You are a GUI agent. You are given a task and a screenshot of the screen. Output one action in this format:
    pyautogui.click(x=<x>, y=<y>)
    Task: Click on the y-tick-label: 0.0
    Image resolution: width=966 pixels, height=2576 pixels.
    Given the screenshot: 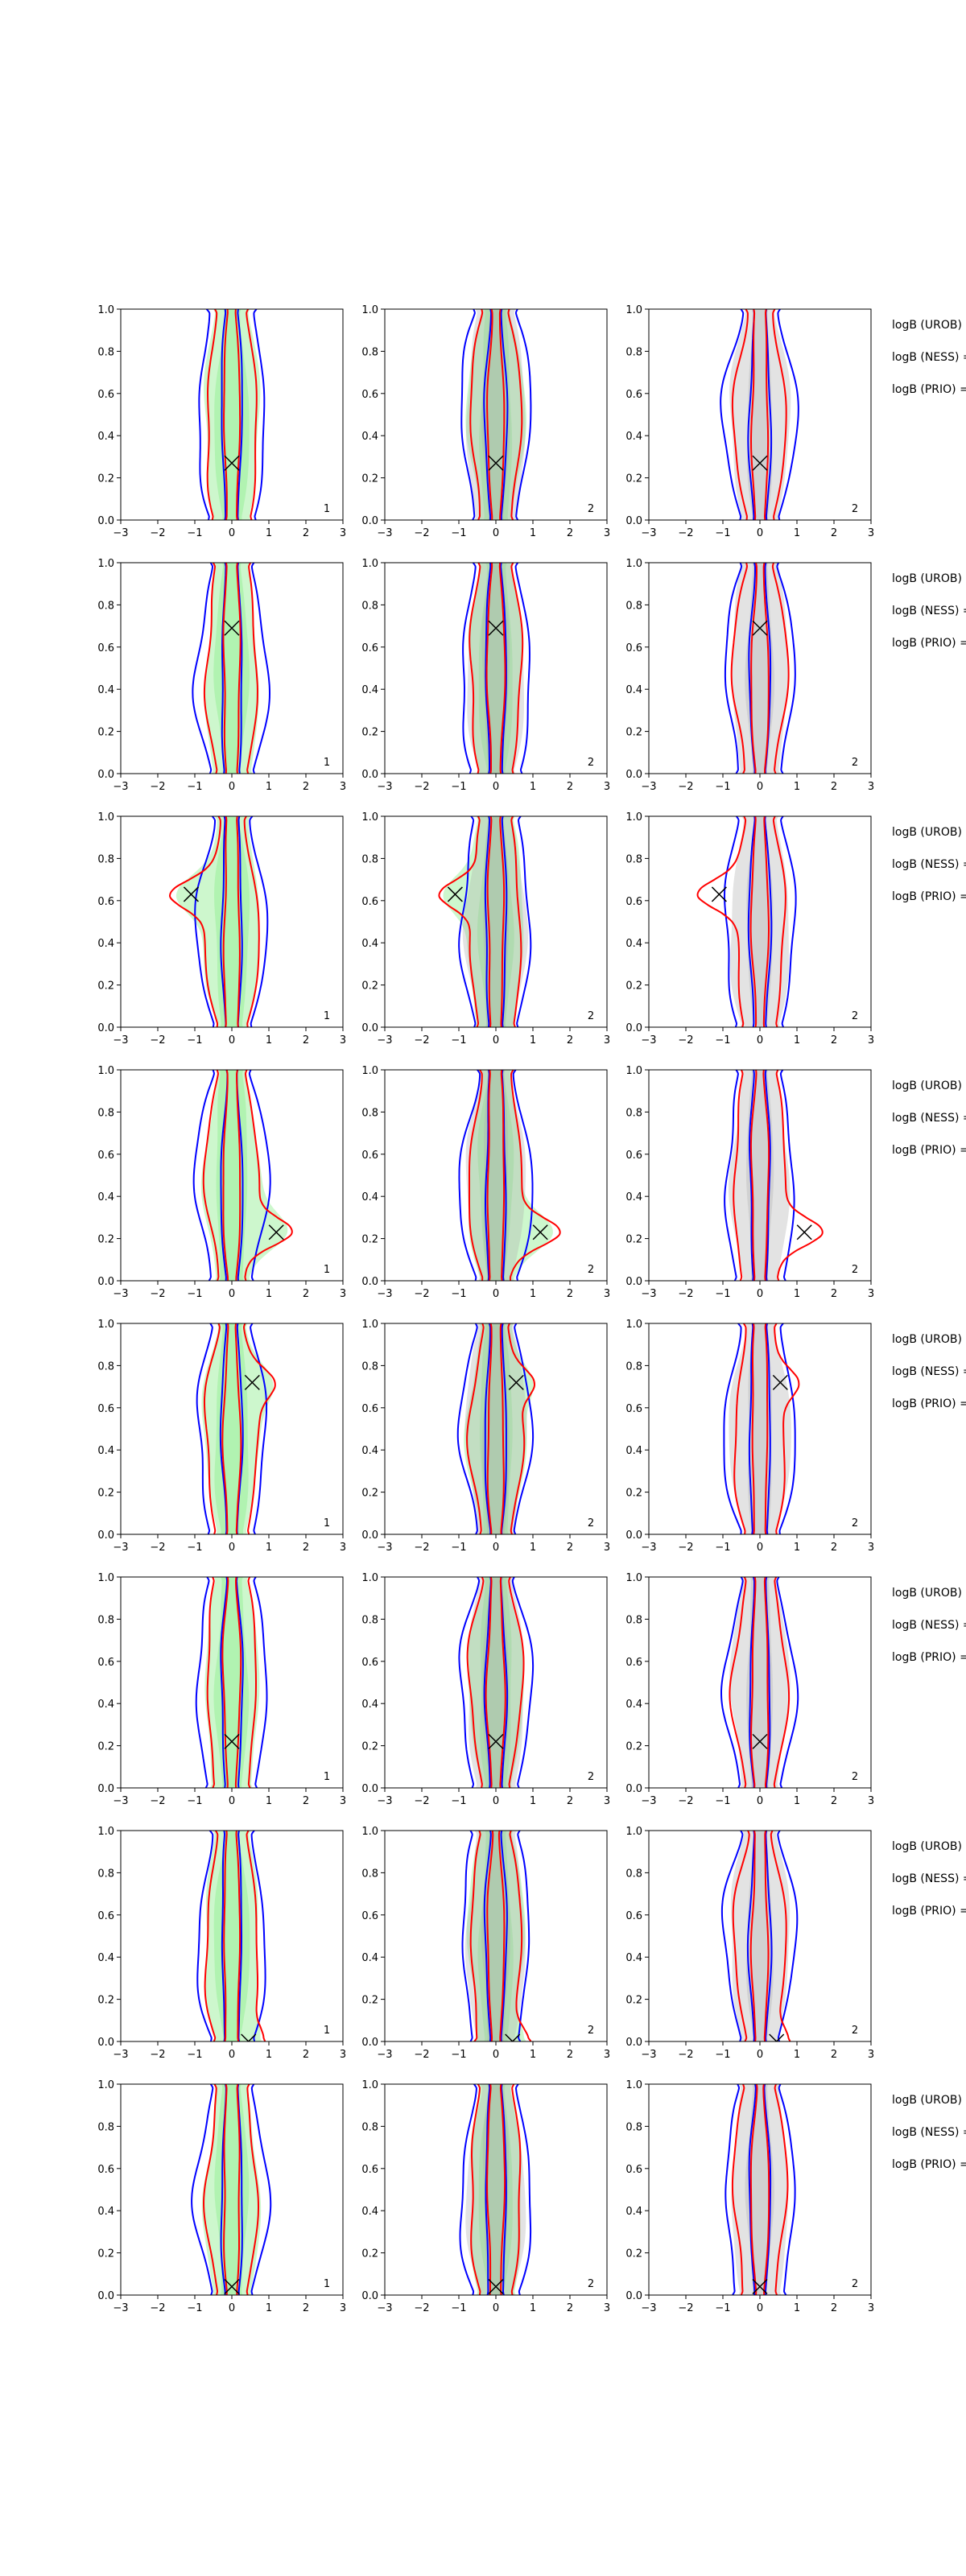 What is the action you would take?
    pyautogui.click(x=106, y=2043)
    